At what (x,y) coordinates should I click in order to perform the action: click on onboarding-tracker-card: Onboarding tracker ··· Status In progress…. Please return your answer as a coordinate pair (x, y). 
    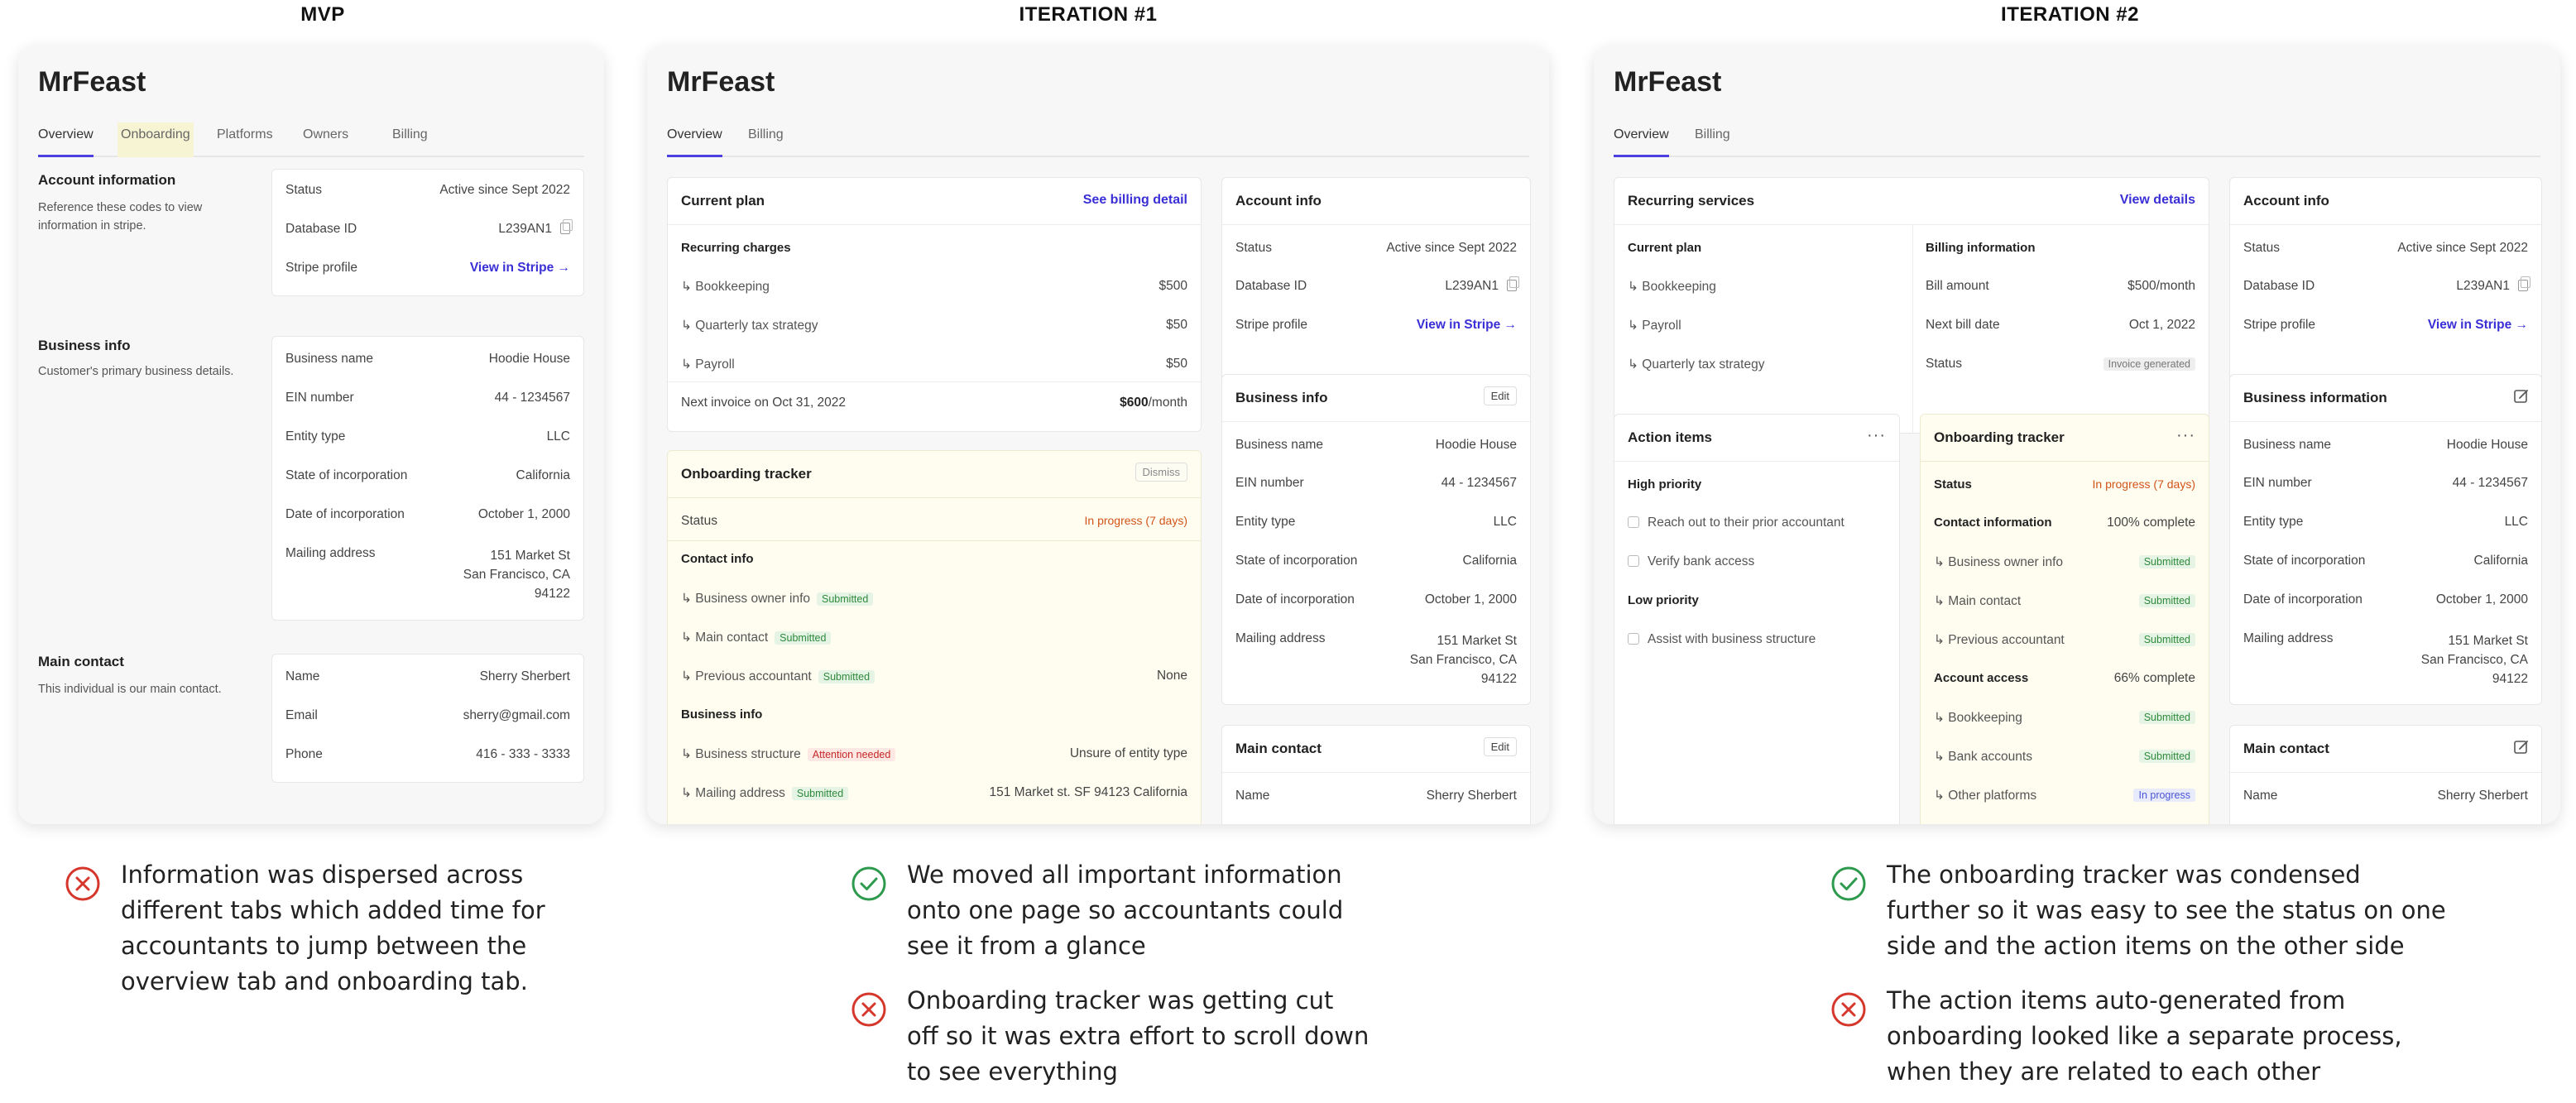
    Looking at the image, I should click on (2065, 619).